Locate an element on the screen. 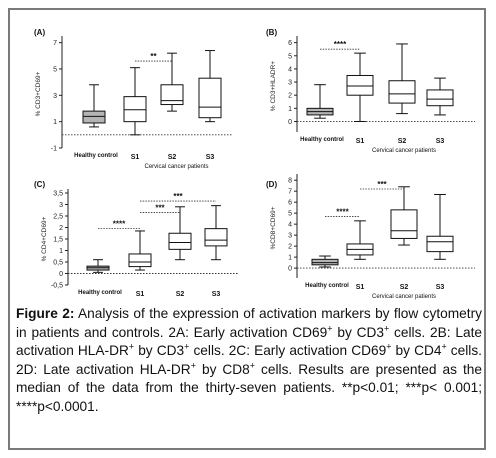  chart-1-y-tick-label: 0 is located at coordinates (290, 122).